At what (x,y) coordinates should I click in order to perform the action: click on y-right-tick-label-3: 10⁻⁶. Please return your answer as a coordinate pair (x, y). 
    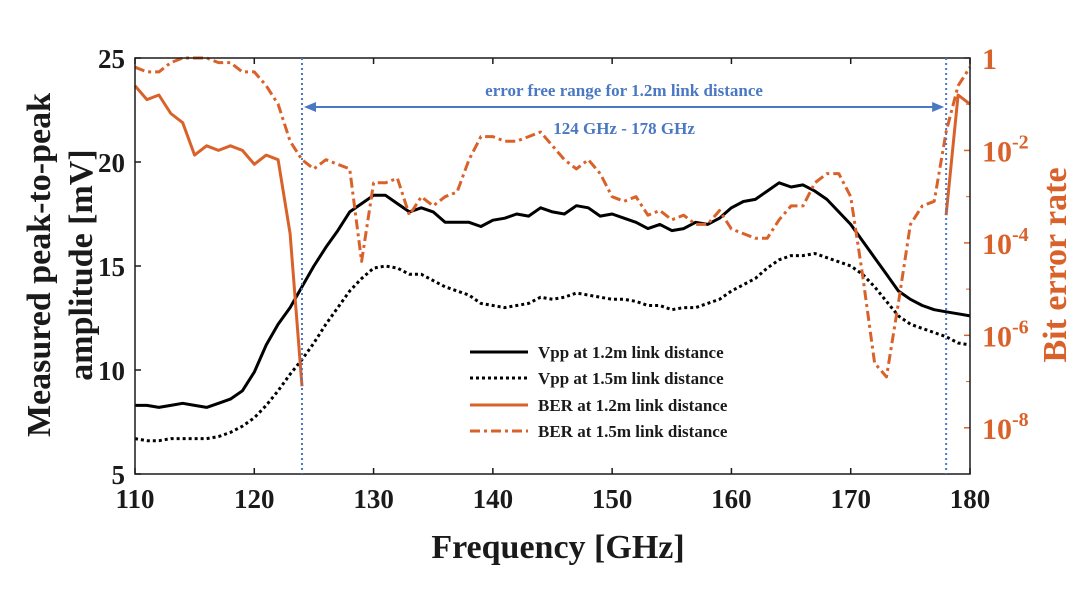
    Looking at the image, I should click on (1005, 334).